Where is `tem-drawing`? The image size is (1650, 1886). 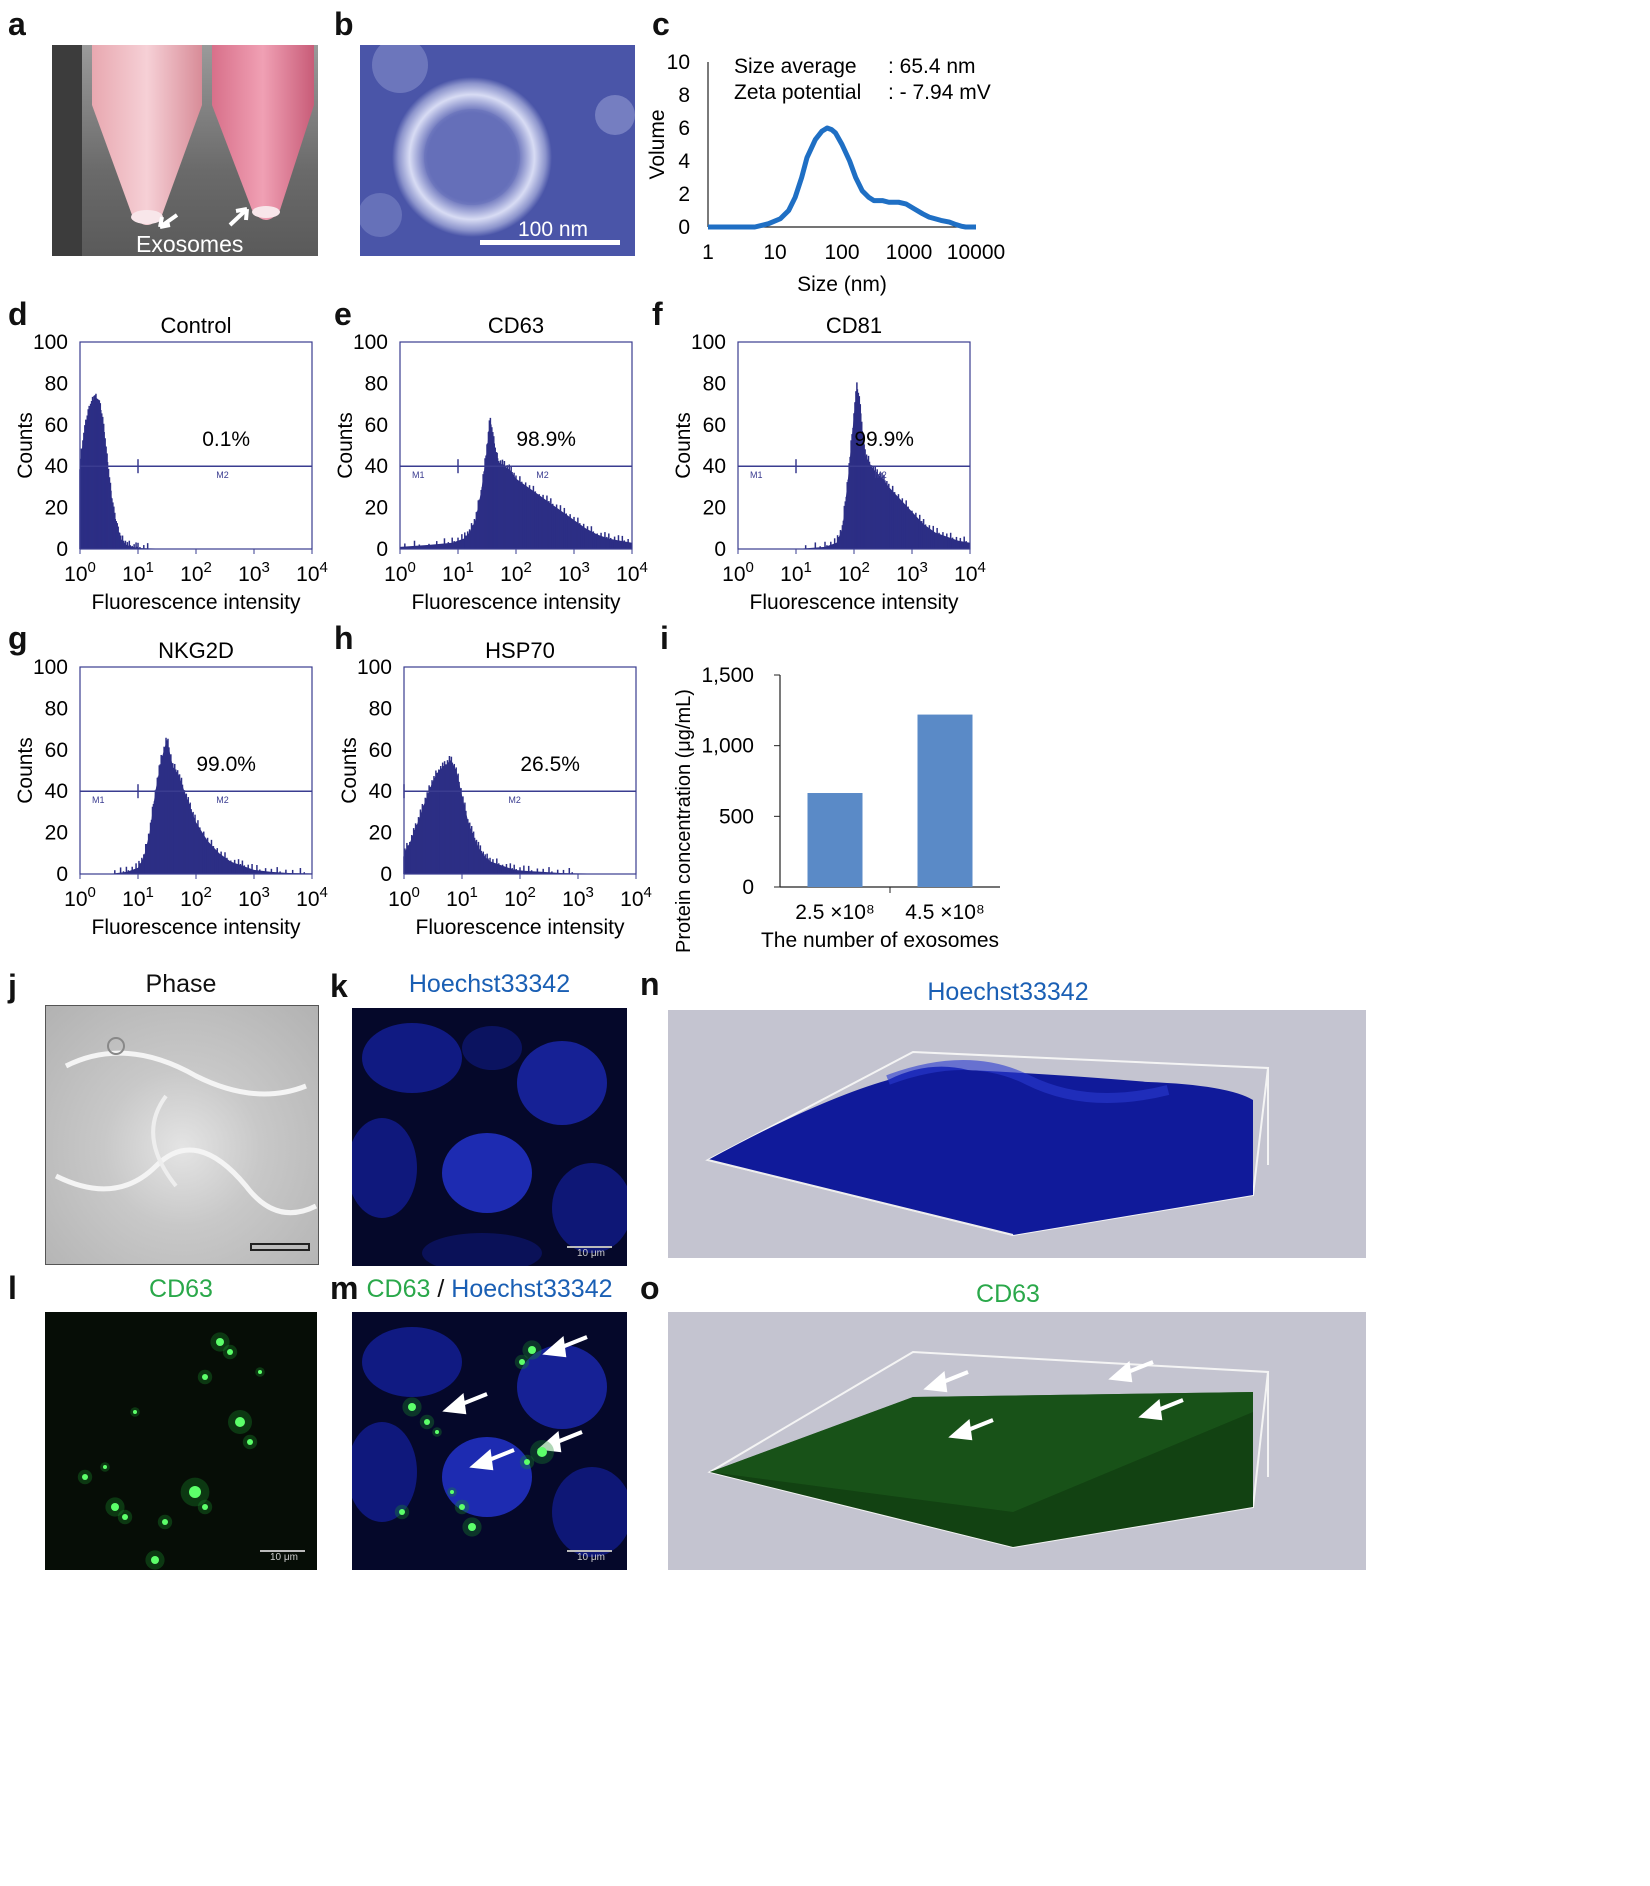
tem-drawing is located at coordinates (497, 141).